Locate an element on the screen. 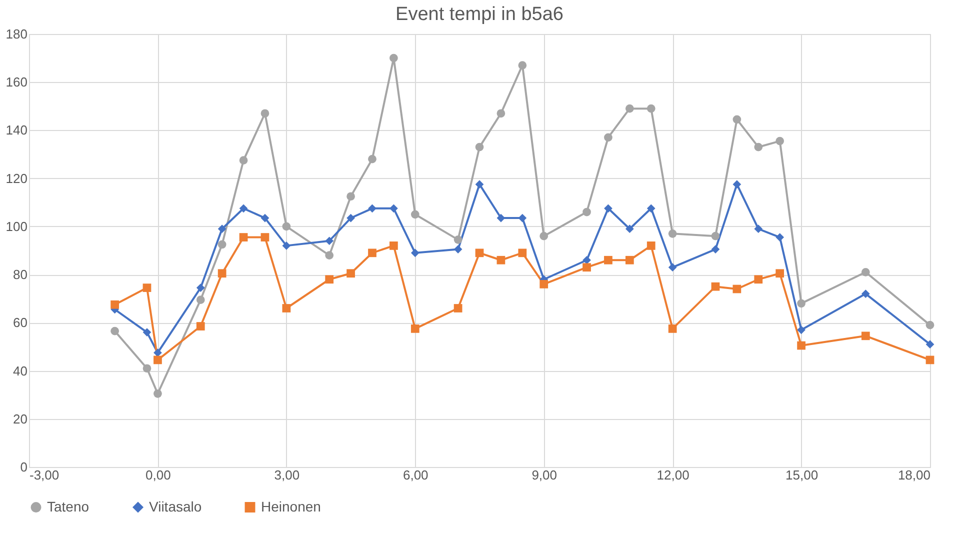  legend-label: Heinonen is located at coordinates (291, 506).